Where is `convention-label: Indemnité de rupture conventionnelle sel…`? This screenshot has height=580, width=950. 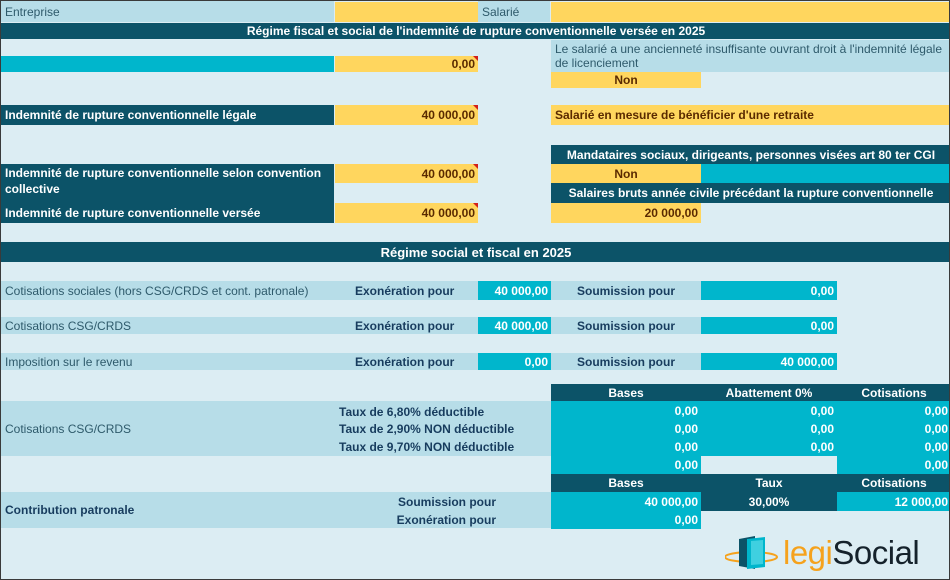
convention-label: Indemnité de rupture conventionnelle sel… is located at coordinates (167, 183).